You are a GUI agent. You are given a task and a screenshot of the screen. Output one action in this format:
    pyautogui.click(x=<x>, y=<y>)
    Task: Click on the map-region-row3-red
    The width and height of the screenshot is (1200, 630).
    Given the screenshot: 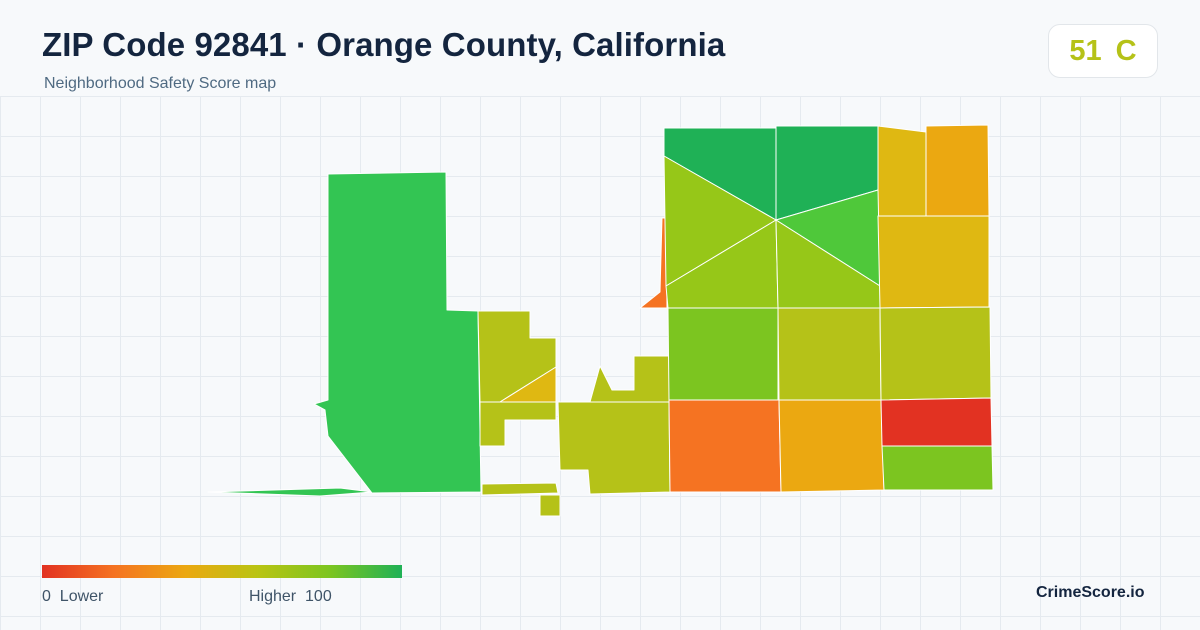 What is the action you would take?
    pyautogui.click(x=936, y=422)
    